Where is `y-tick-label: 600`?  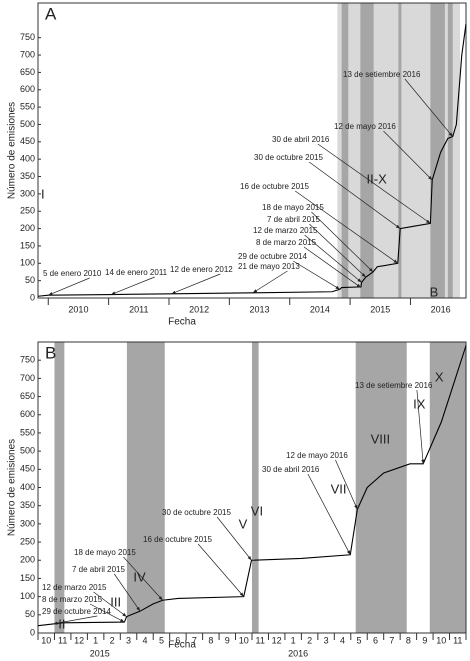 y-tick-label: 600 is located at coordinates (27, 89).